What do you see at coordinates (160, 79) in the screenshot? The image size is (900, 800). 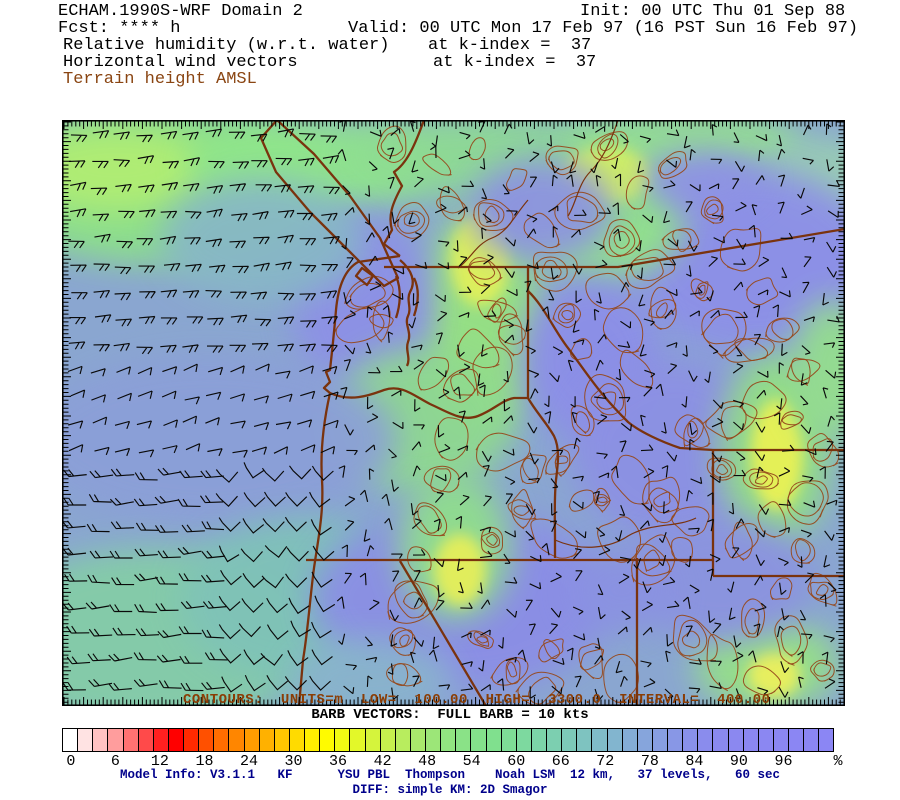 I see `field-label-terrain: Terrain height AMSL` at bounding box center [160, 79].